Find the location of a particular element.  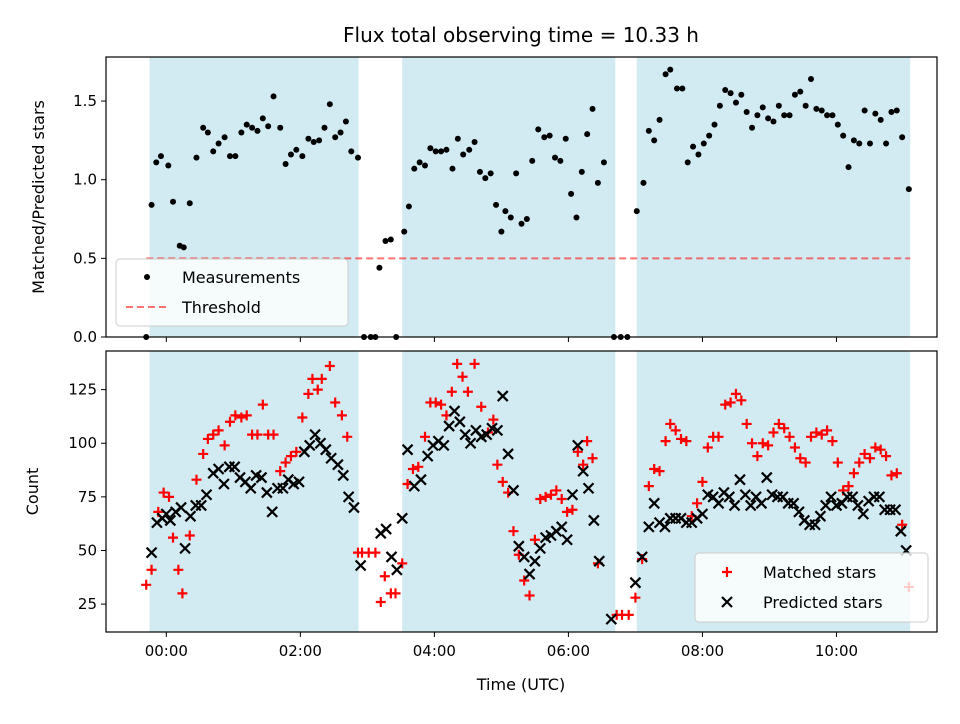

x-axis-label: Time (UTC) is located at coordinates (520, 684).